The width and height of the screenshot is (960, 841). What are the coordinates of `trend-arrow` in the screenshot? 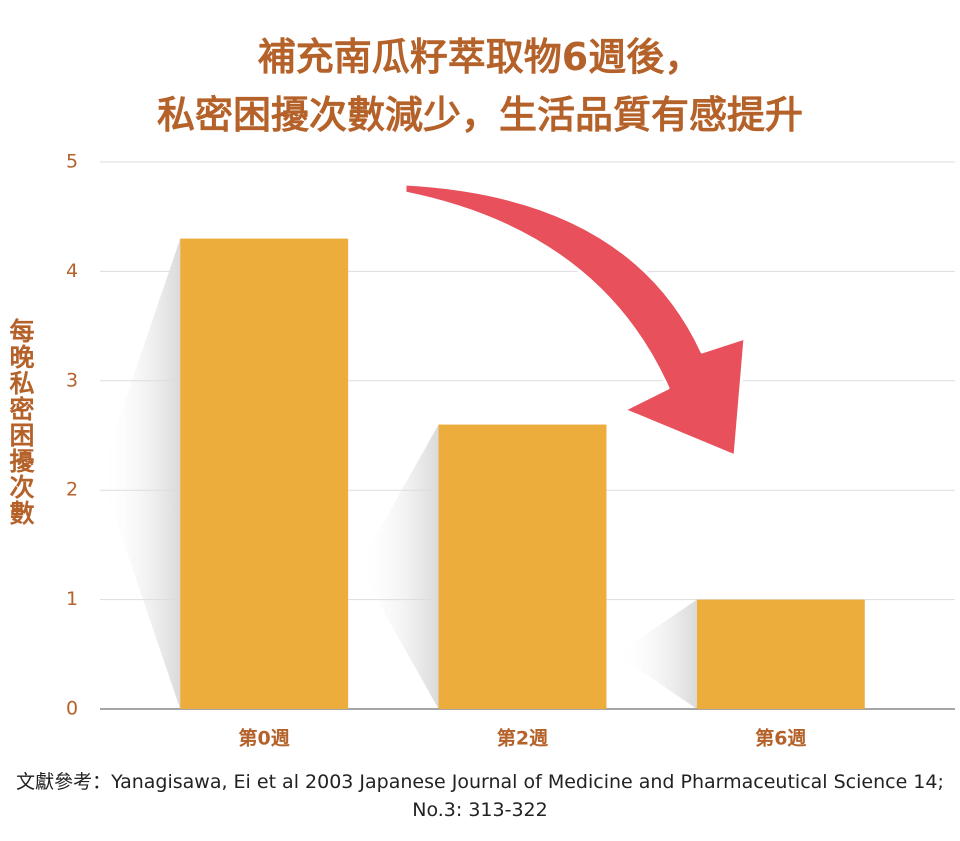 It's located at (575, 320).